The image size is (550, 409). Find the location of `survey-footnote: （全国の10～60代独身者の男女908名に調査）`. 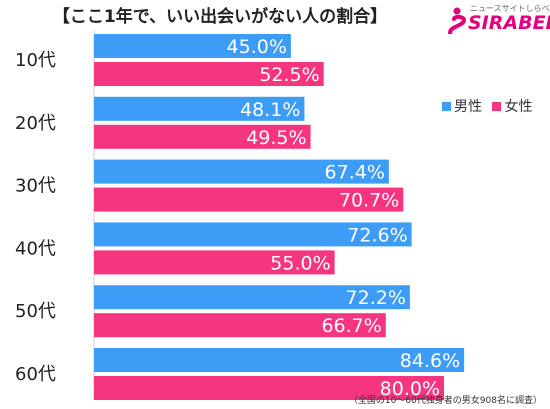

survey-footnote: （全国の10～60代独身者の男女908名に調査） is located at coordinates (445, 401).